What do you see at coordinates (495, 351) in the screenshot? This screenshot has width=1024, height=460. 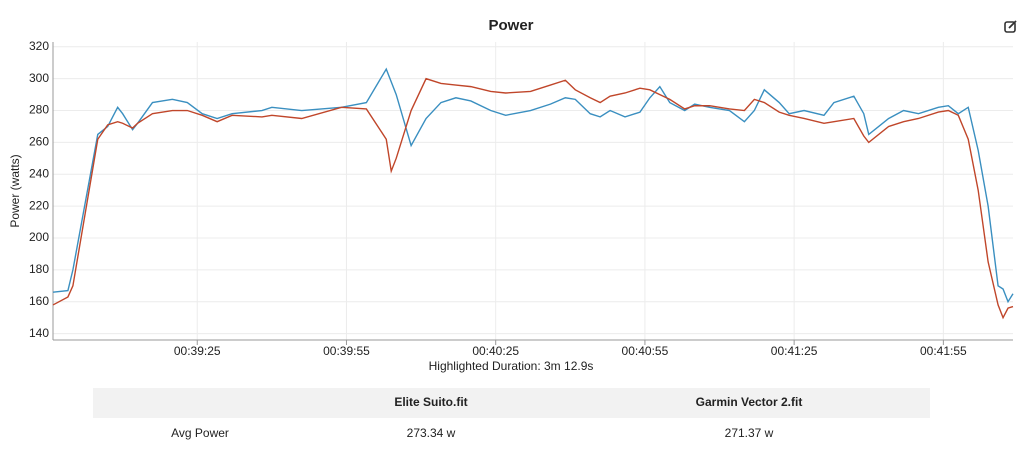 I see `x-tick-label: 00:40:25` at bounding box center [495, 351].